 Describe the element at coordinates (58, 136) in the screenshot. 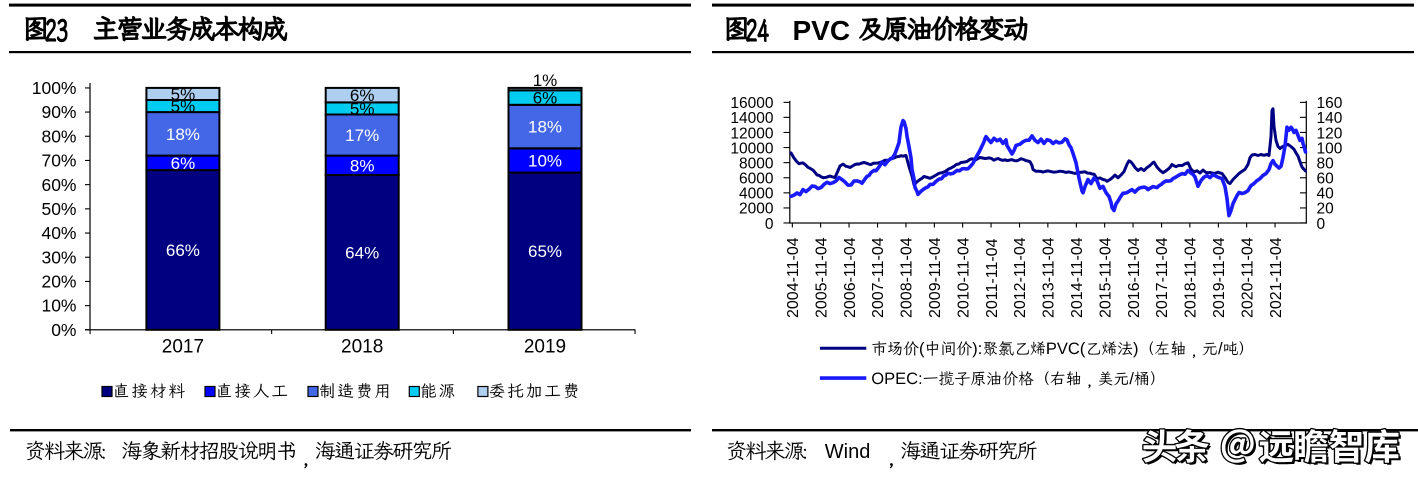

I see `svg-text: 80%` at that location.